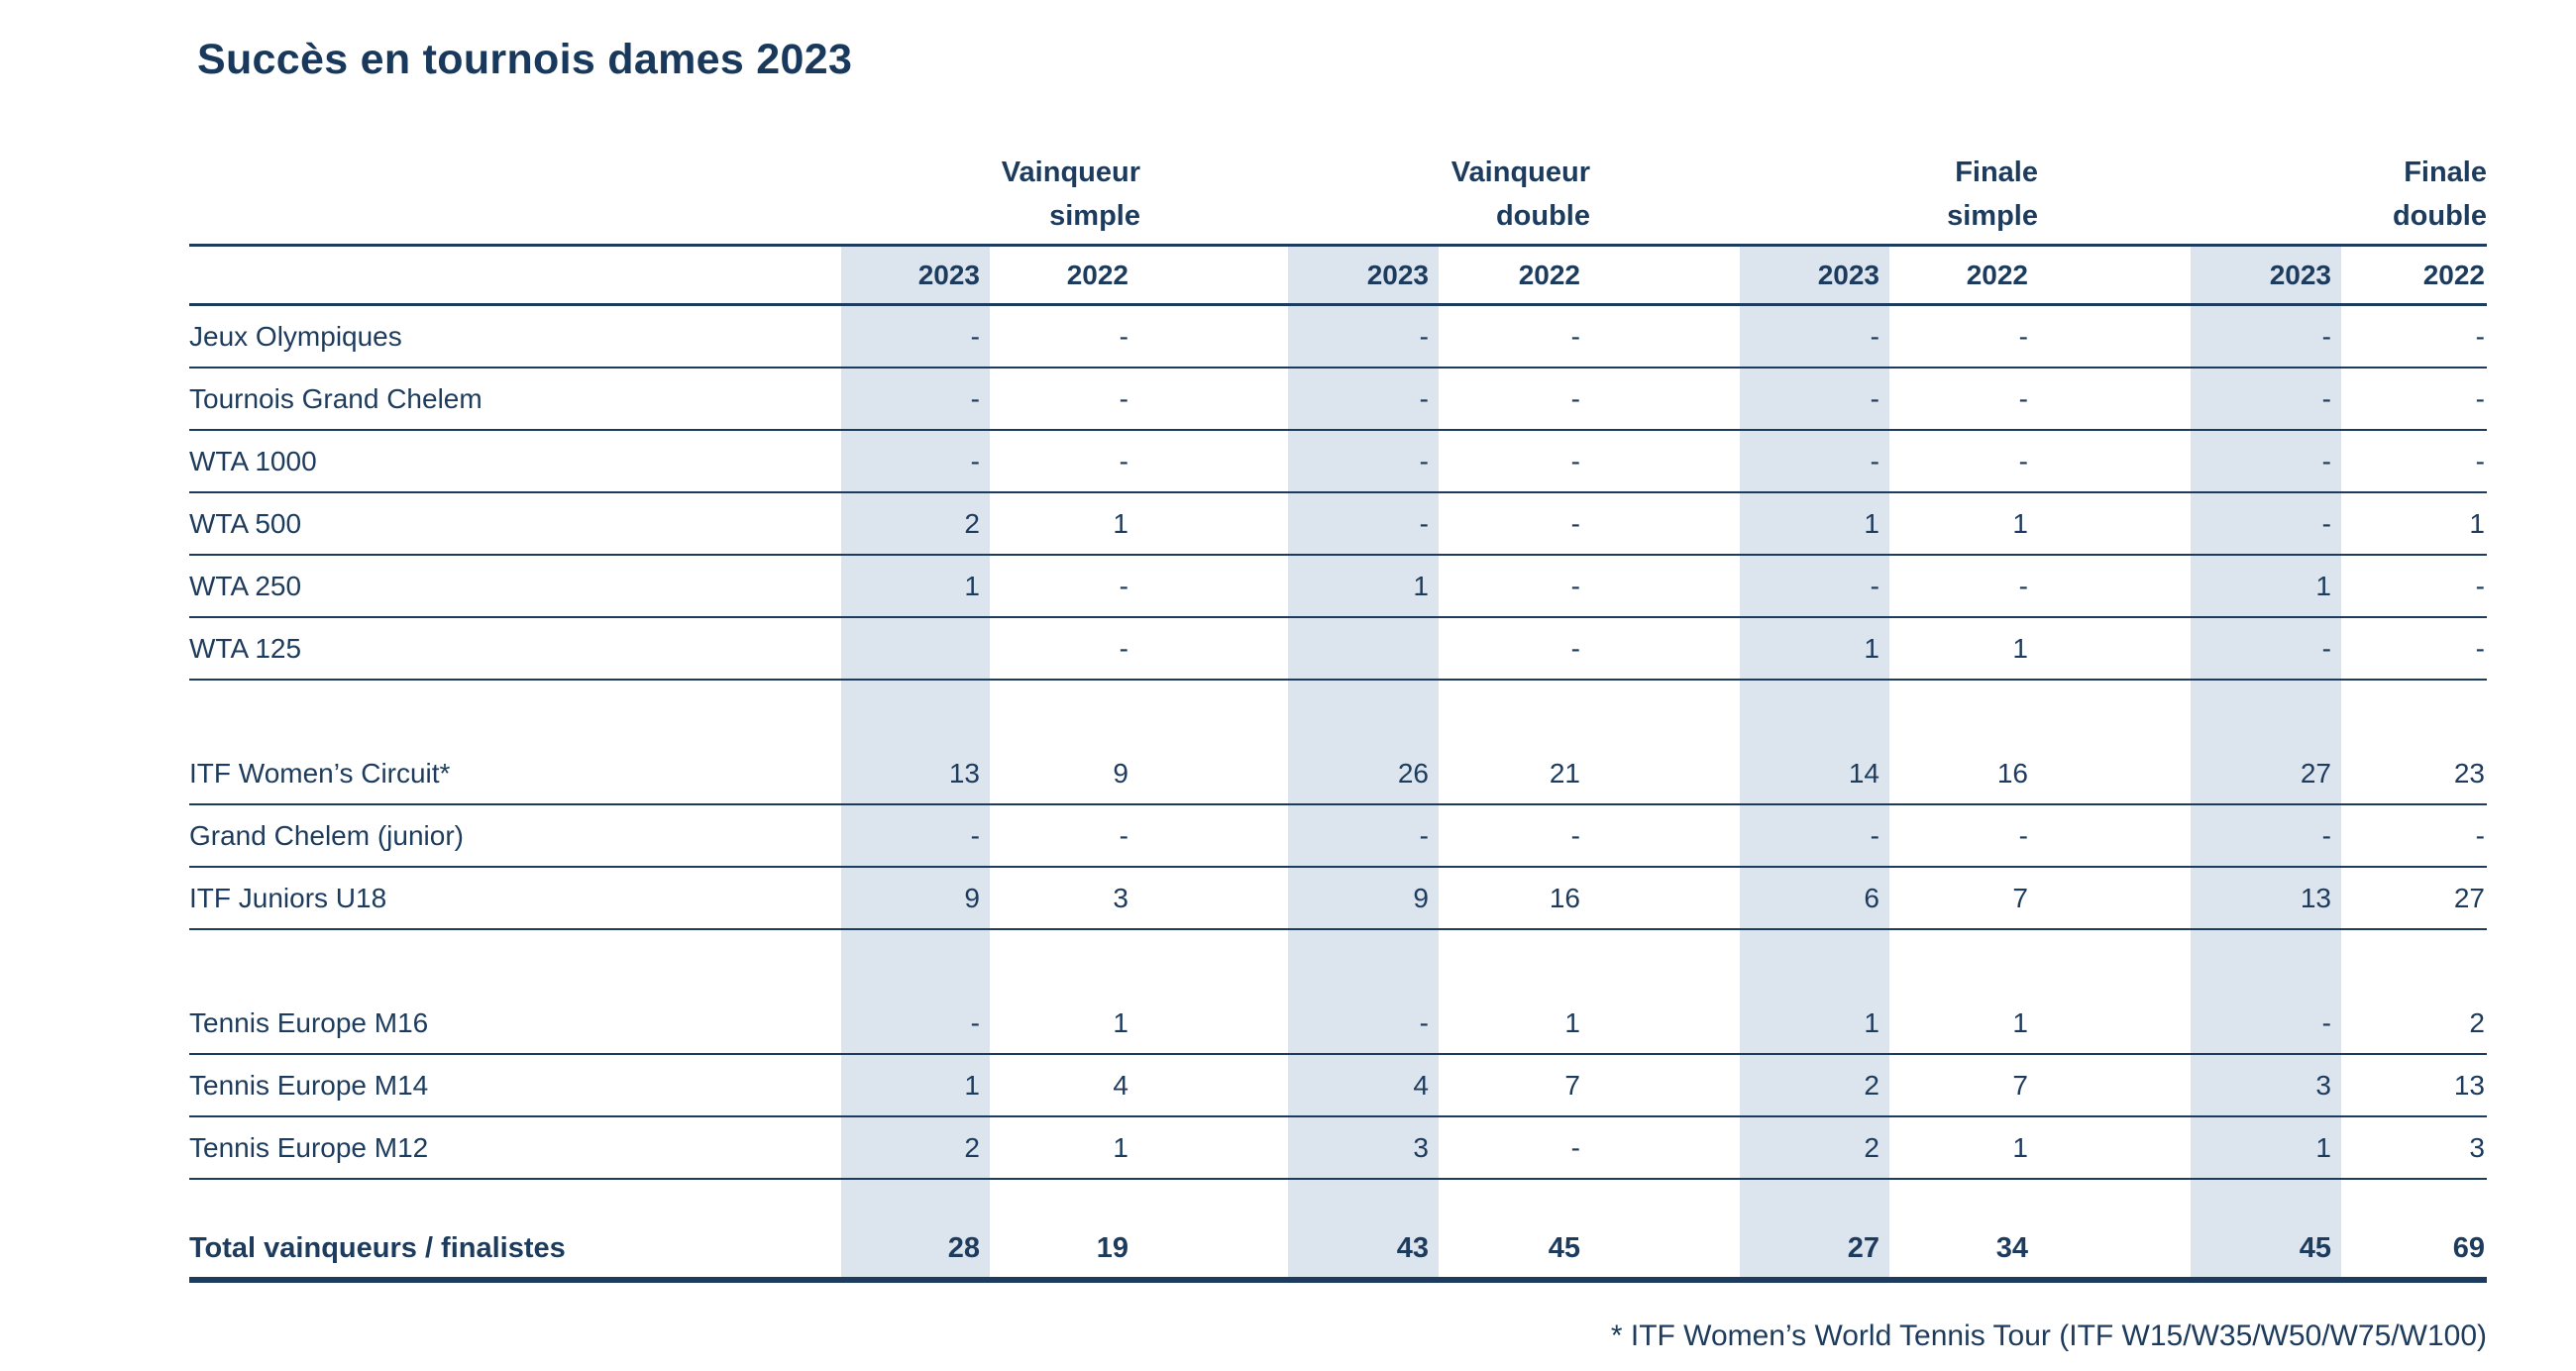 This screenshot has height=1371, width=2576. I want to click on table-row-tennis-europe-m12: Tennis Europe M12 2 1 3 - 2 1 1 3, so click(1338, 1148).